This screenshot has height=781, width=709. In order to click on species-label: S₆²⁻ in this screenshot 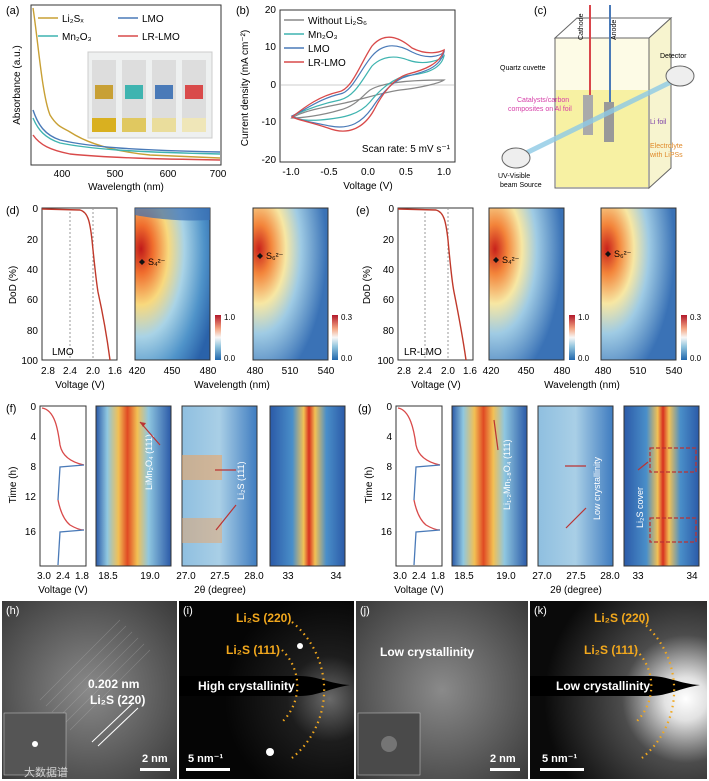, I will do `click(275, 256)`.